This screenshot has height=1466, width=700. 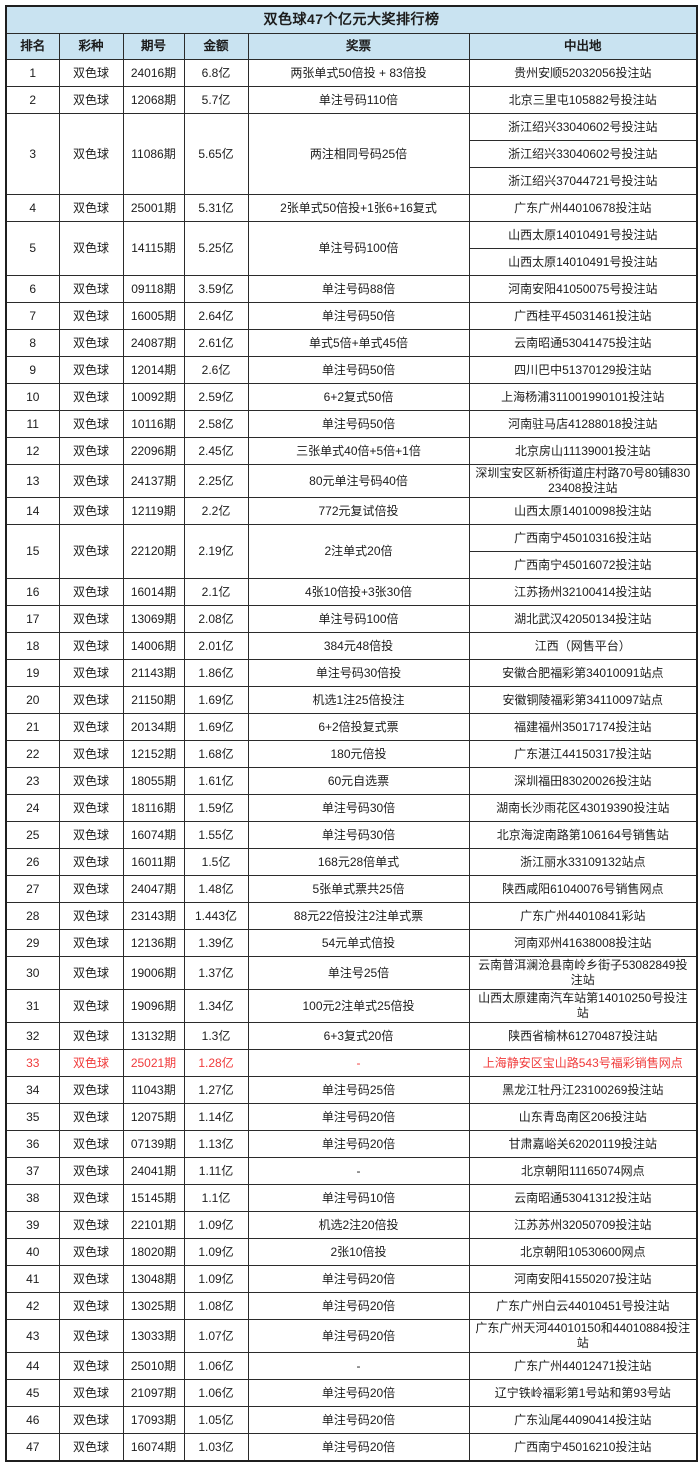 What do you see at coordinates (32, 316) in the screenshot?
I see `rank-cell: 7` at bounding box center [32, 316].